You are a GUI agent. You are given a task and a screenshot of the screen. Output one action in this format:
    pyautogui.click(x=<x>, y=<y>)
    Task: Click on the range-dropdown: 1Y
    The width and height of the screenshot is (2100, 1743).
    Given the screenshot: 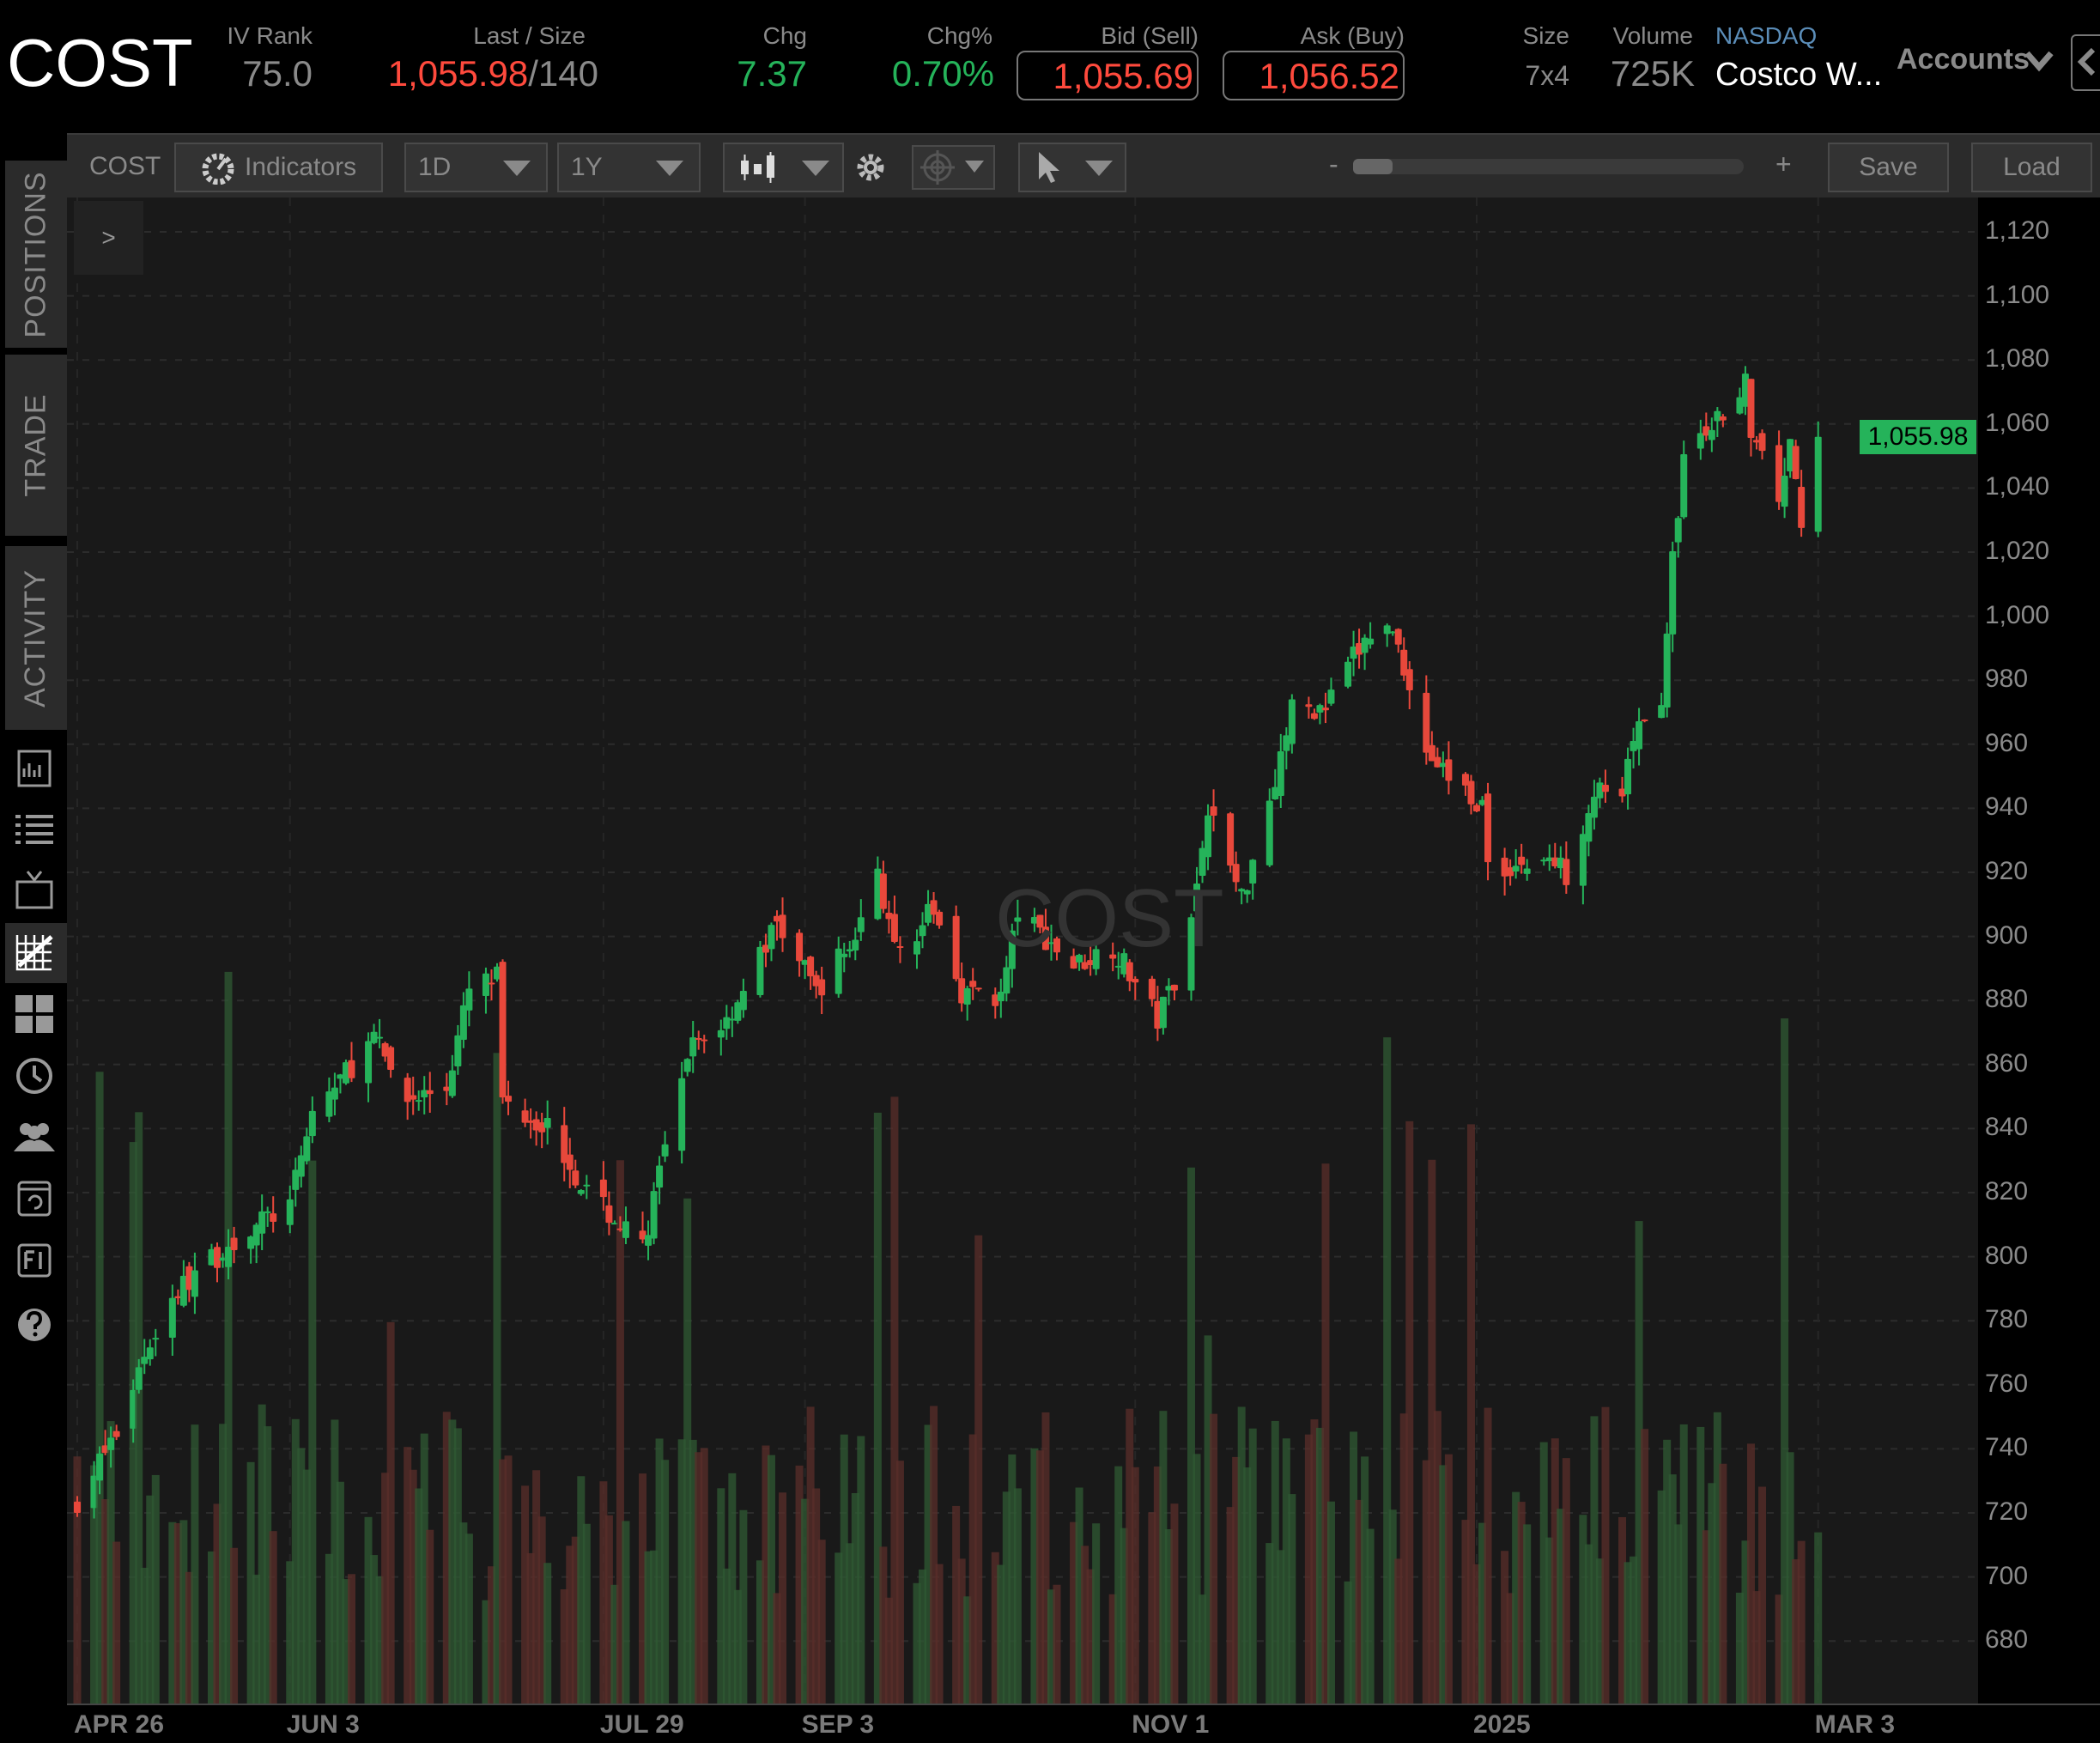 What is the action you would take?
    pyautogui.click(x=629, y=168)
    